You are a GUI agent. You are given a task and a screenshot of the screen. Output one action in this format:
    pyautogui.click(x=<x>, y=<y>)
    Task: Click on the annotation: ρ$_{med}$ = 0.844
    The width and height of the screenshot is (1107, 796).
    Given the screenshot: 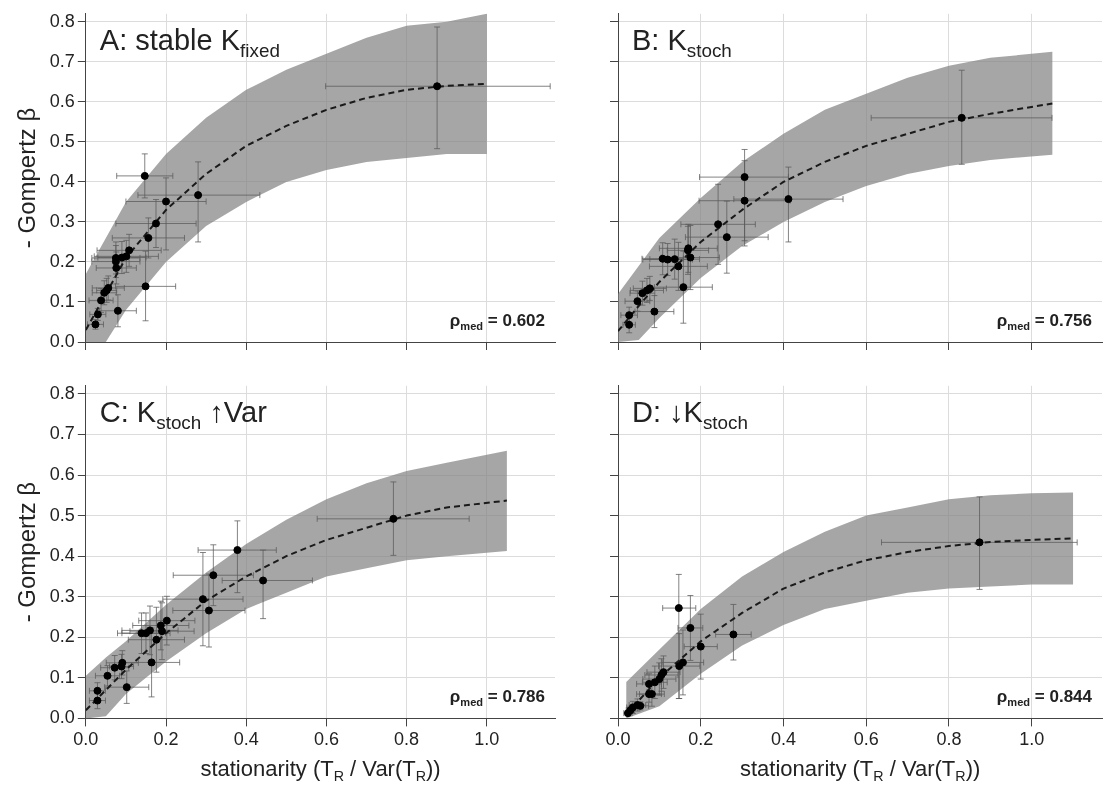 What is the action you would take?
    pyautogui.click(x=1044, y=698)
    